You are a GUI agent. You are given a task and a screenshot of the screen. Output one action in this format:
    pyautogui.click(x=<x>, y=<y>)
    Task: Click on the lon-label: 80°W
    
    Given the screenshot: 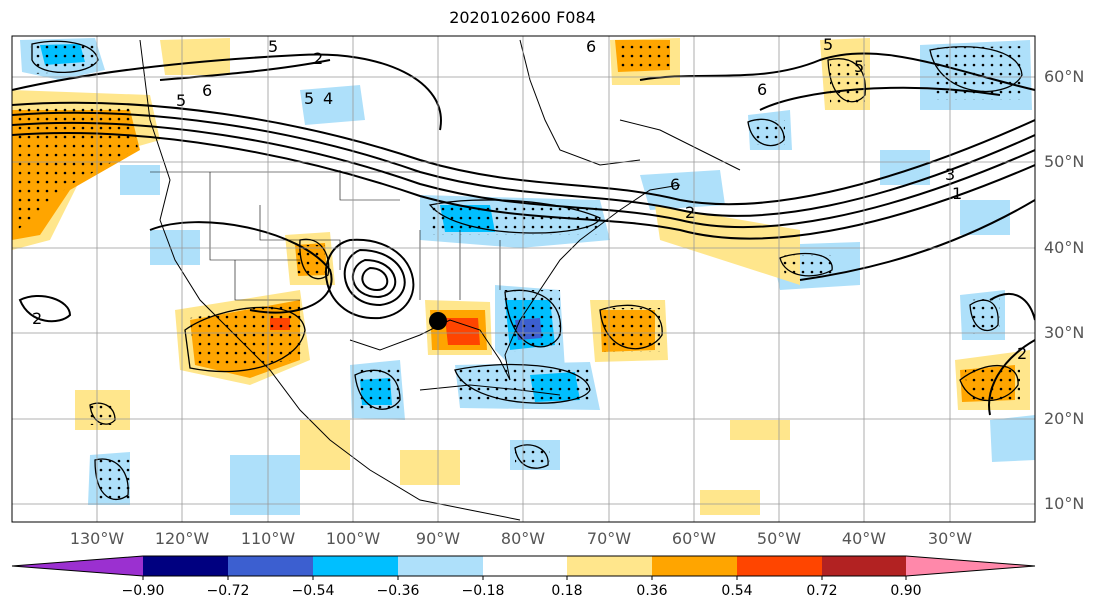 What is the action you would take?
    pyautogui.click(x=523, y=538)
    